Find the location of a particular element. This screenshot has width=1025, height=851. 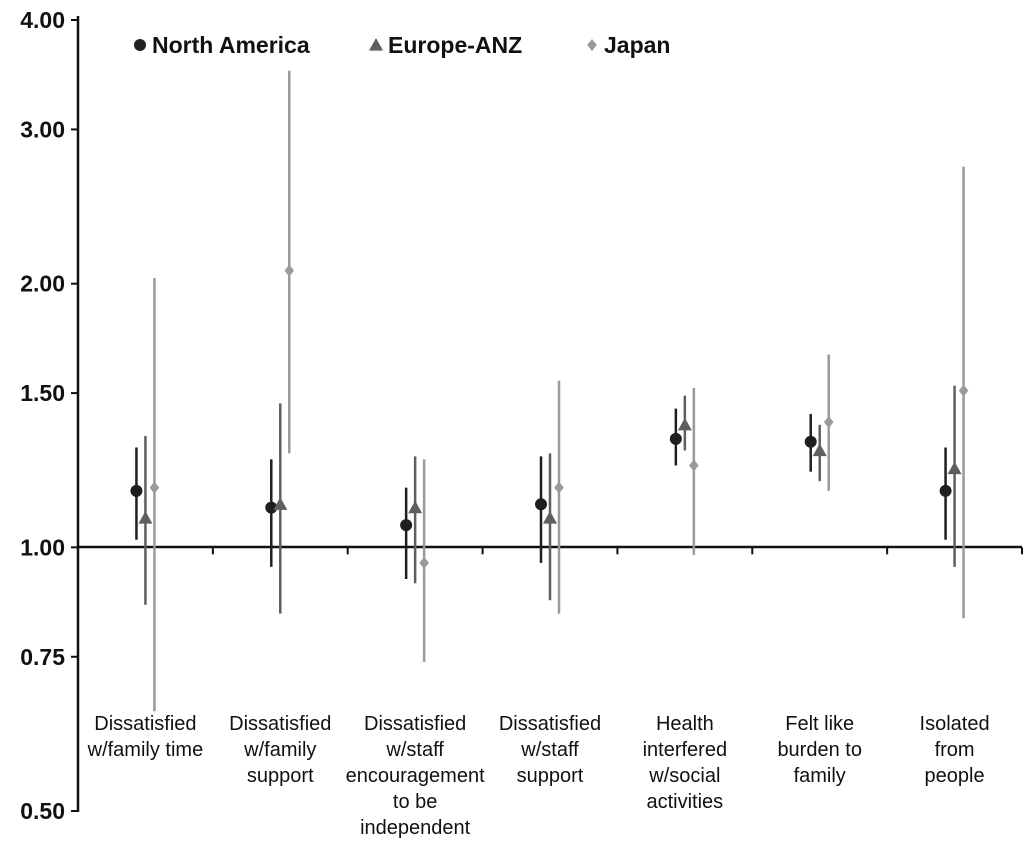

y-tick-label: 0.75 is located at coordinates (42, 657).